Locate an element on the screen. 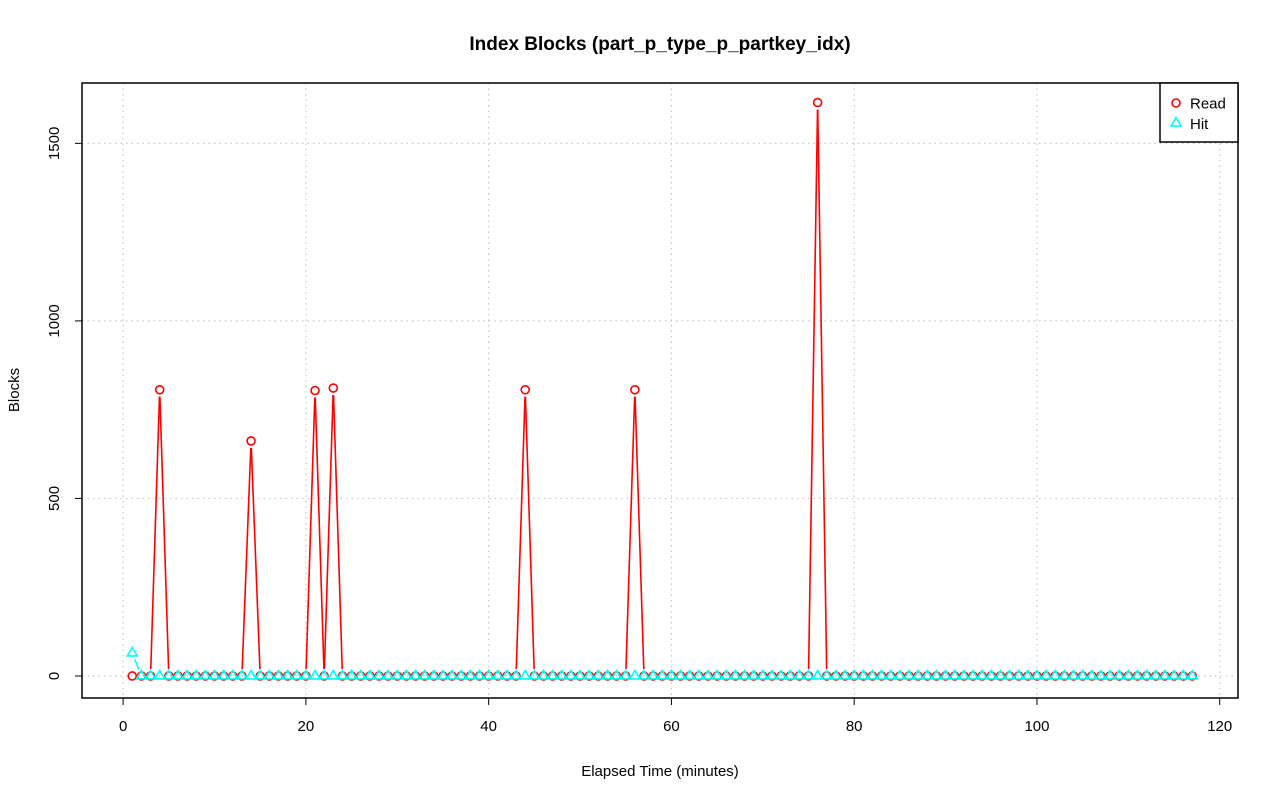 The height and width of the screenshot is (801, 1280). x-axis-label: Elapsed Time (minutes) is located at coordinates (660, 771).